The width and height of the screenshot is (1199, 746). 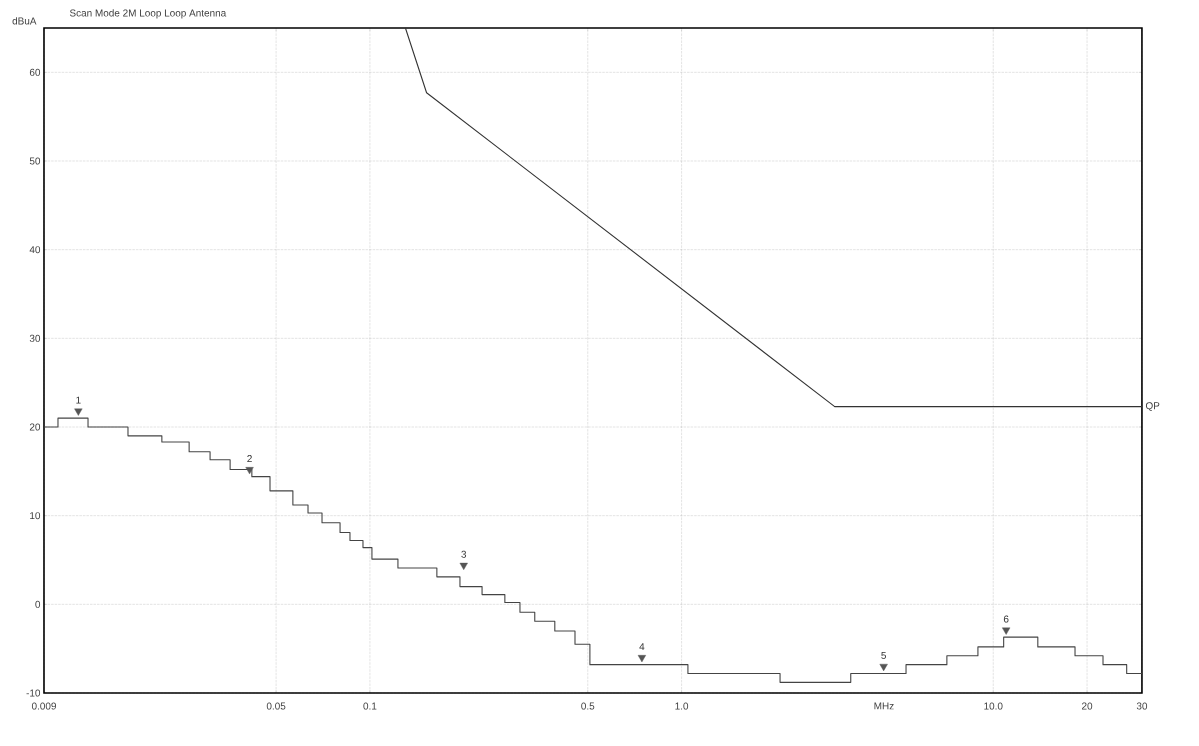 I want to click on x-tick-label: 0.5, so click(x=588, y=706).